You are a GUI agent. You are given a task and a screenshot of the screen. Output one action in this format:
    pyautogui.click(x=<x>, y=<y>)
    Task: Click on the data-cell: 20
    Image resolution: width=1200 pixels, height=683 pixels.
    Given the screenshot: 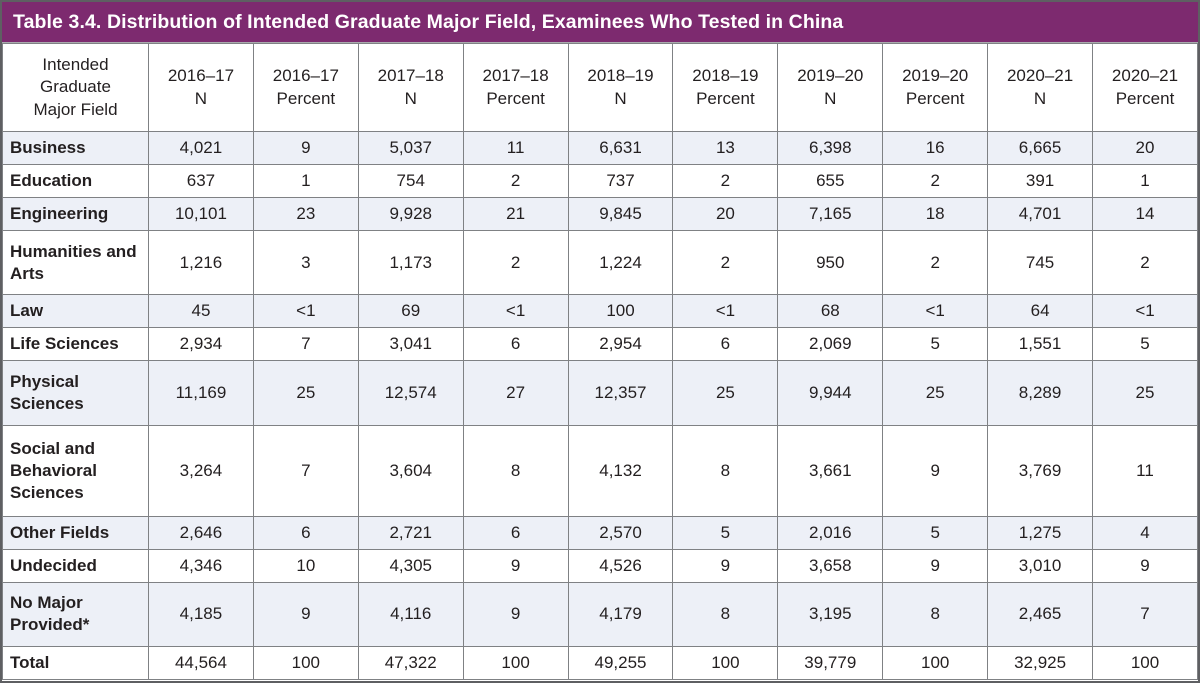 What is the action you would take?
    pyautogui.click(x=1145, y=148)
    